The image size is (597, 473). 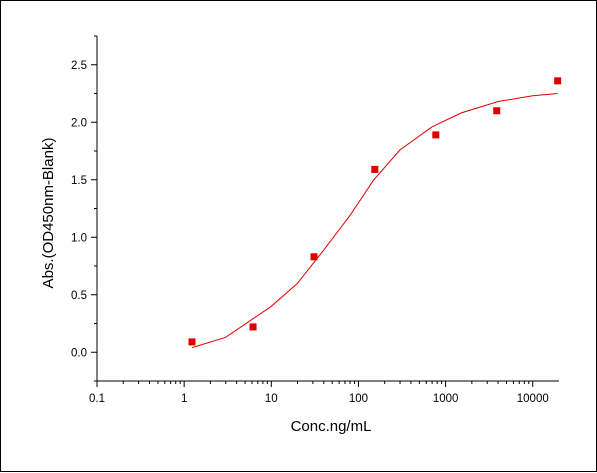 What do you see at coordinates (84, 208) in the screenshot?
I see `y-ticks: 0.0 0.5 1.0 1.5 2.0 2.5` at bounding box center [84, 208].